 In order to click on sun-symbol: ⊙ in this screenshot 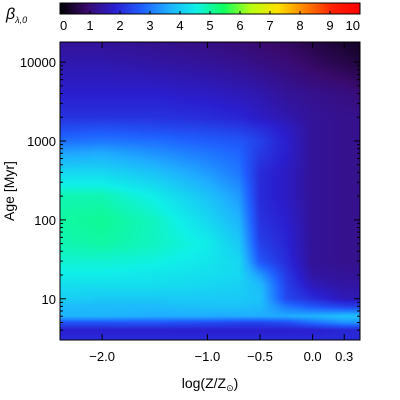, I will do `click(230, 388)`.